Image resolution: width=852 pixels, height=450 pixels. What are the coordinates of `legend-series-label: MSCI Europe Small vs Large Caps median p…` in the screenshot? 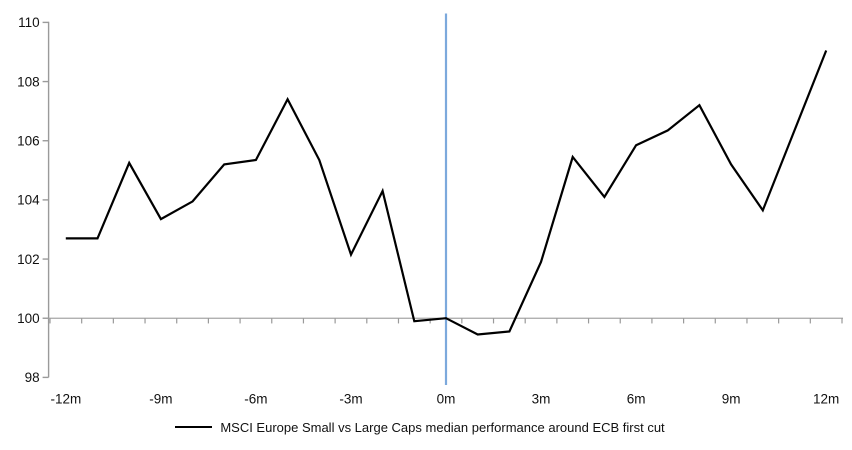 It's located at (442, 427).